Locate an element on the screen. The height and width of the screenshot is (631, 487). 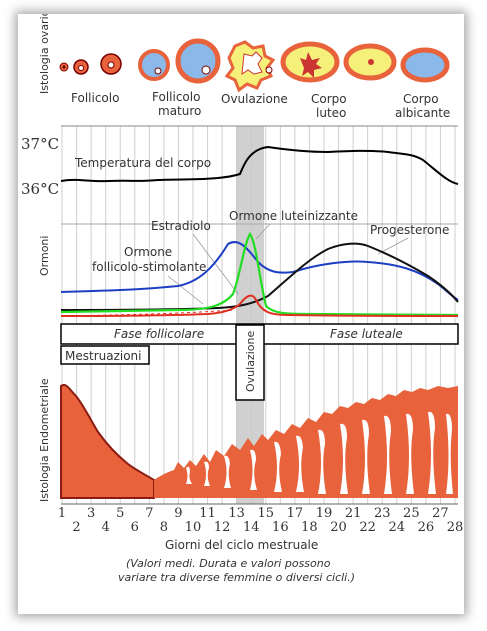
temp-tick-36: 36°C is located at coordinates (40, 189).